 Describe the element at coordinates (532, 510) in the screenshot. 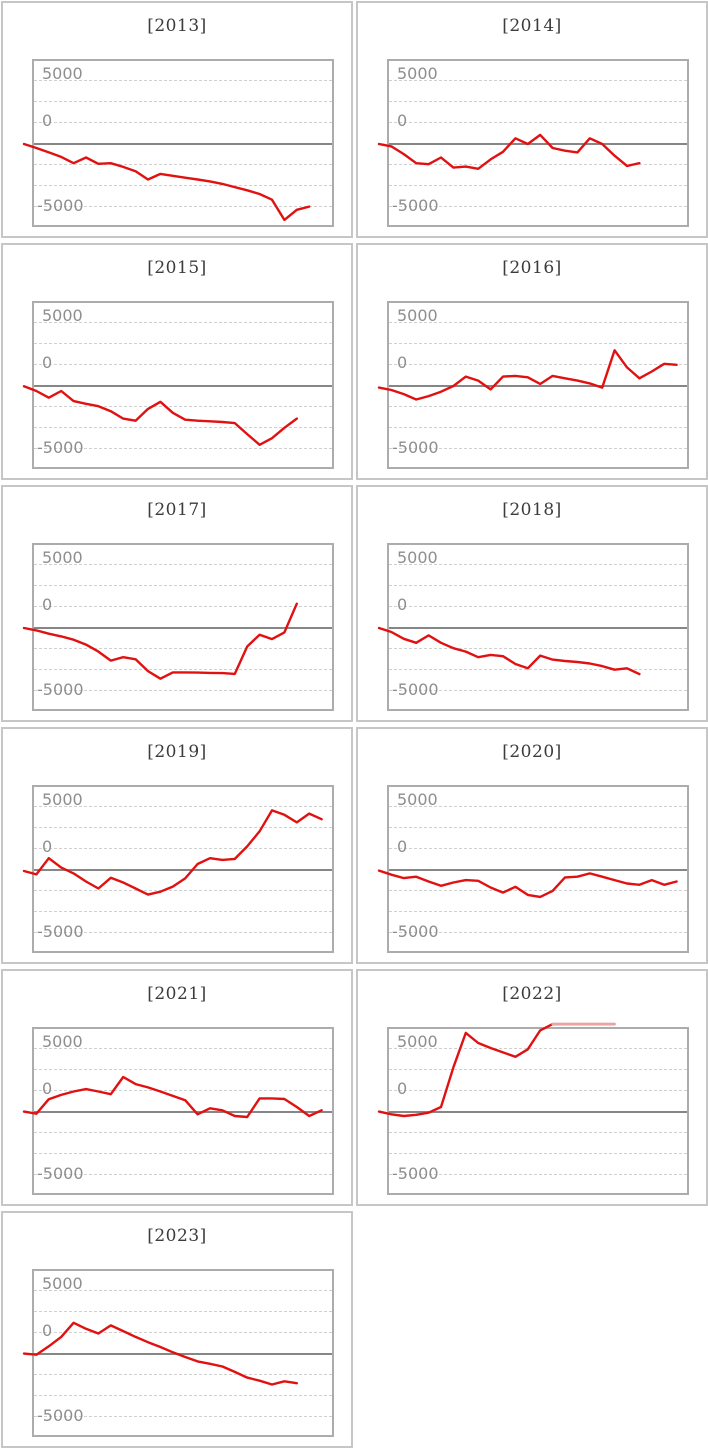

I see `chart-title: [2018]` at that location.